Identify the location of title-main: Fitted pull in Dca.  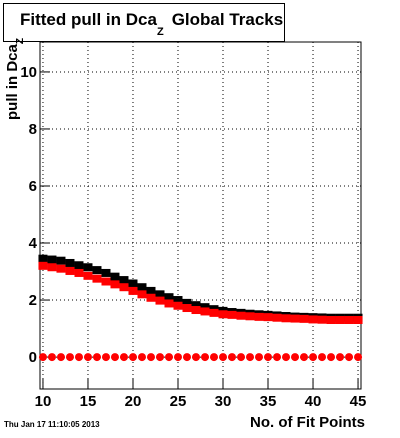
(88, 19).